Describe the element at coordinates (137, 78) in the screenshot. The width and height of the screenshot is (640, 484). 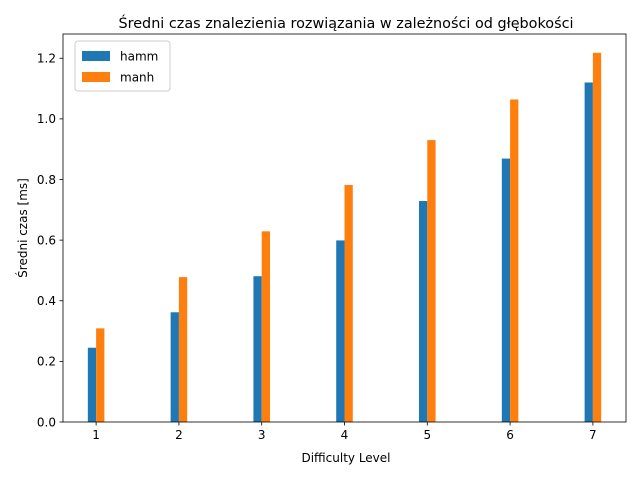
I see `legend-label-manh: manh` at that location.